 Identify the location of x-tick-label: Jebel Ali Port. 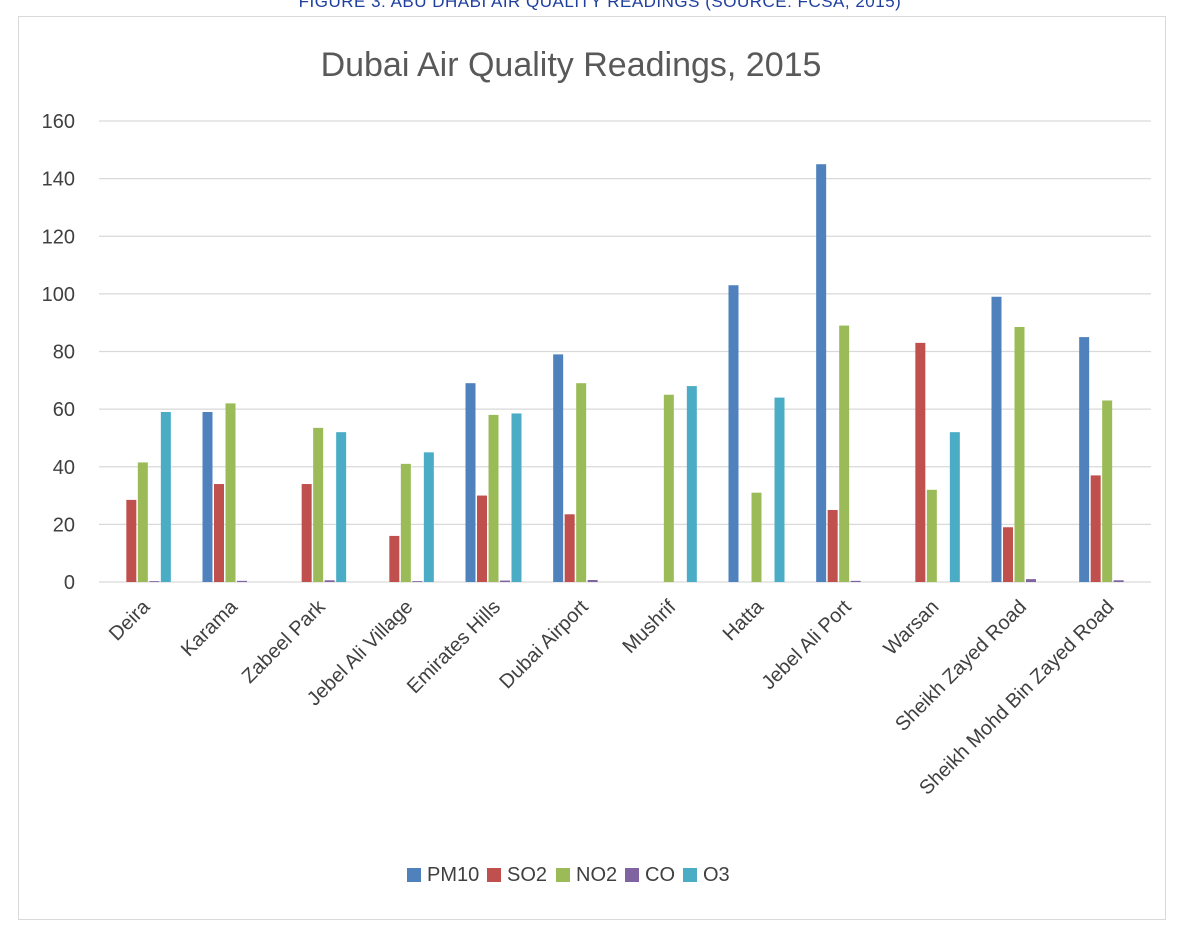
(807, 645).